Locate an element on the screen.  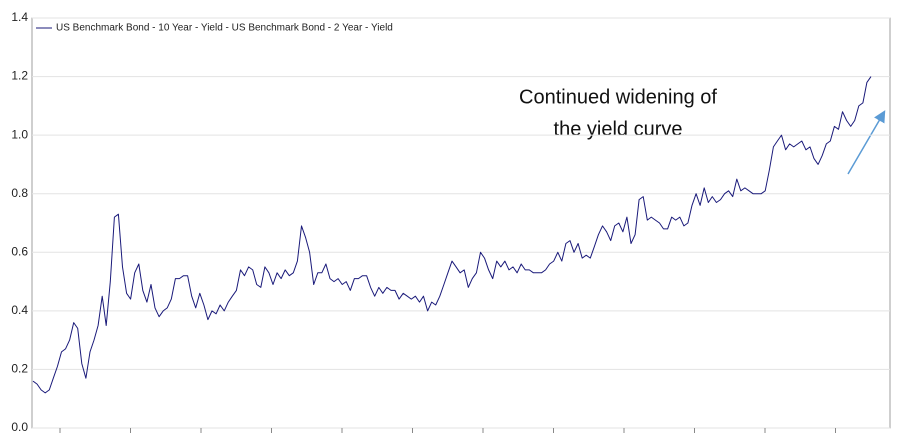
annotation-line: Continued widening of is located at coordinates (618, 97).